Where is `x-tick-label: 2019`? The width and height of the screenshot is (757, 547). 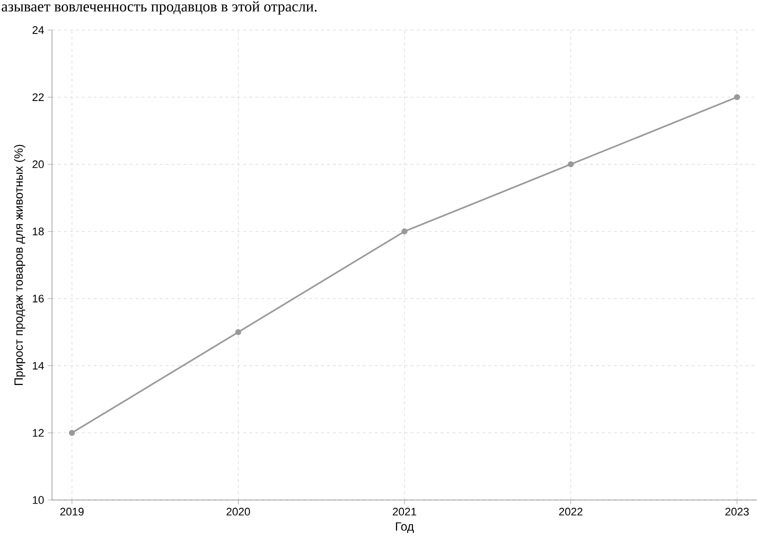 x-tick-label: 2019 is located at coordinates (72, 512).